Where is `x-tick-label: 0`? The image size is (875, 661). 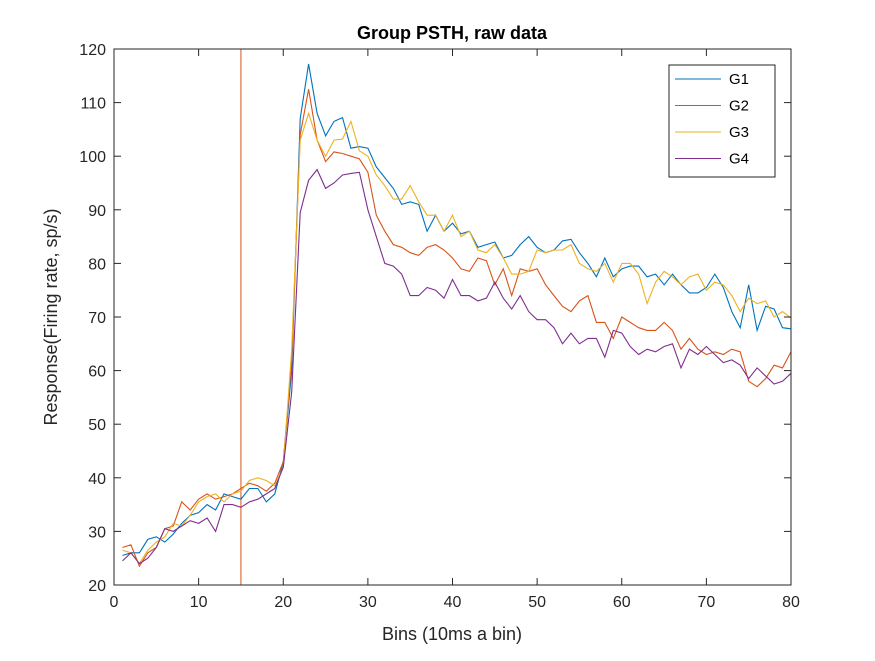 x-tick-label: 0 is located at coordinates (114, 602).